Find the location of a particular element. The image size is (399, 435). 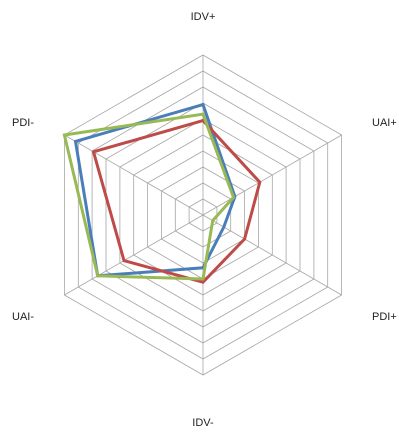

axis-label-uai-minus: UAI- is located at coordinates (23, 317).